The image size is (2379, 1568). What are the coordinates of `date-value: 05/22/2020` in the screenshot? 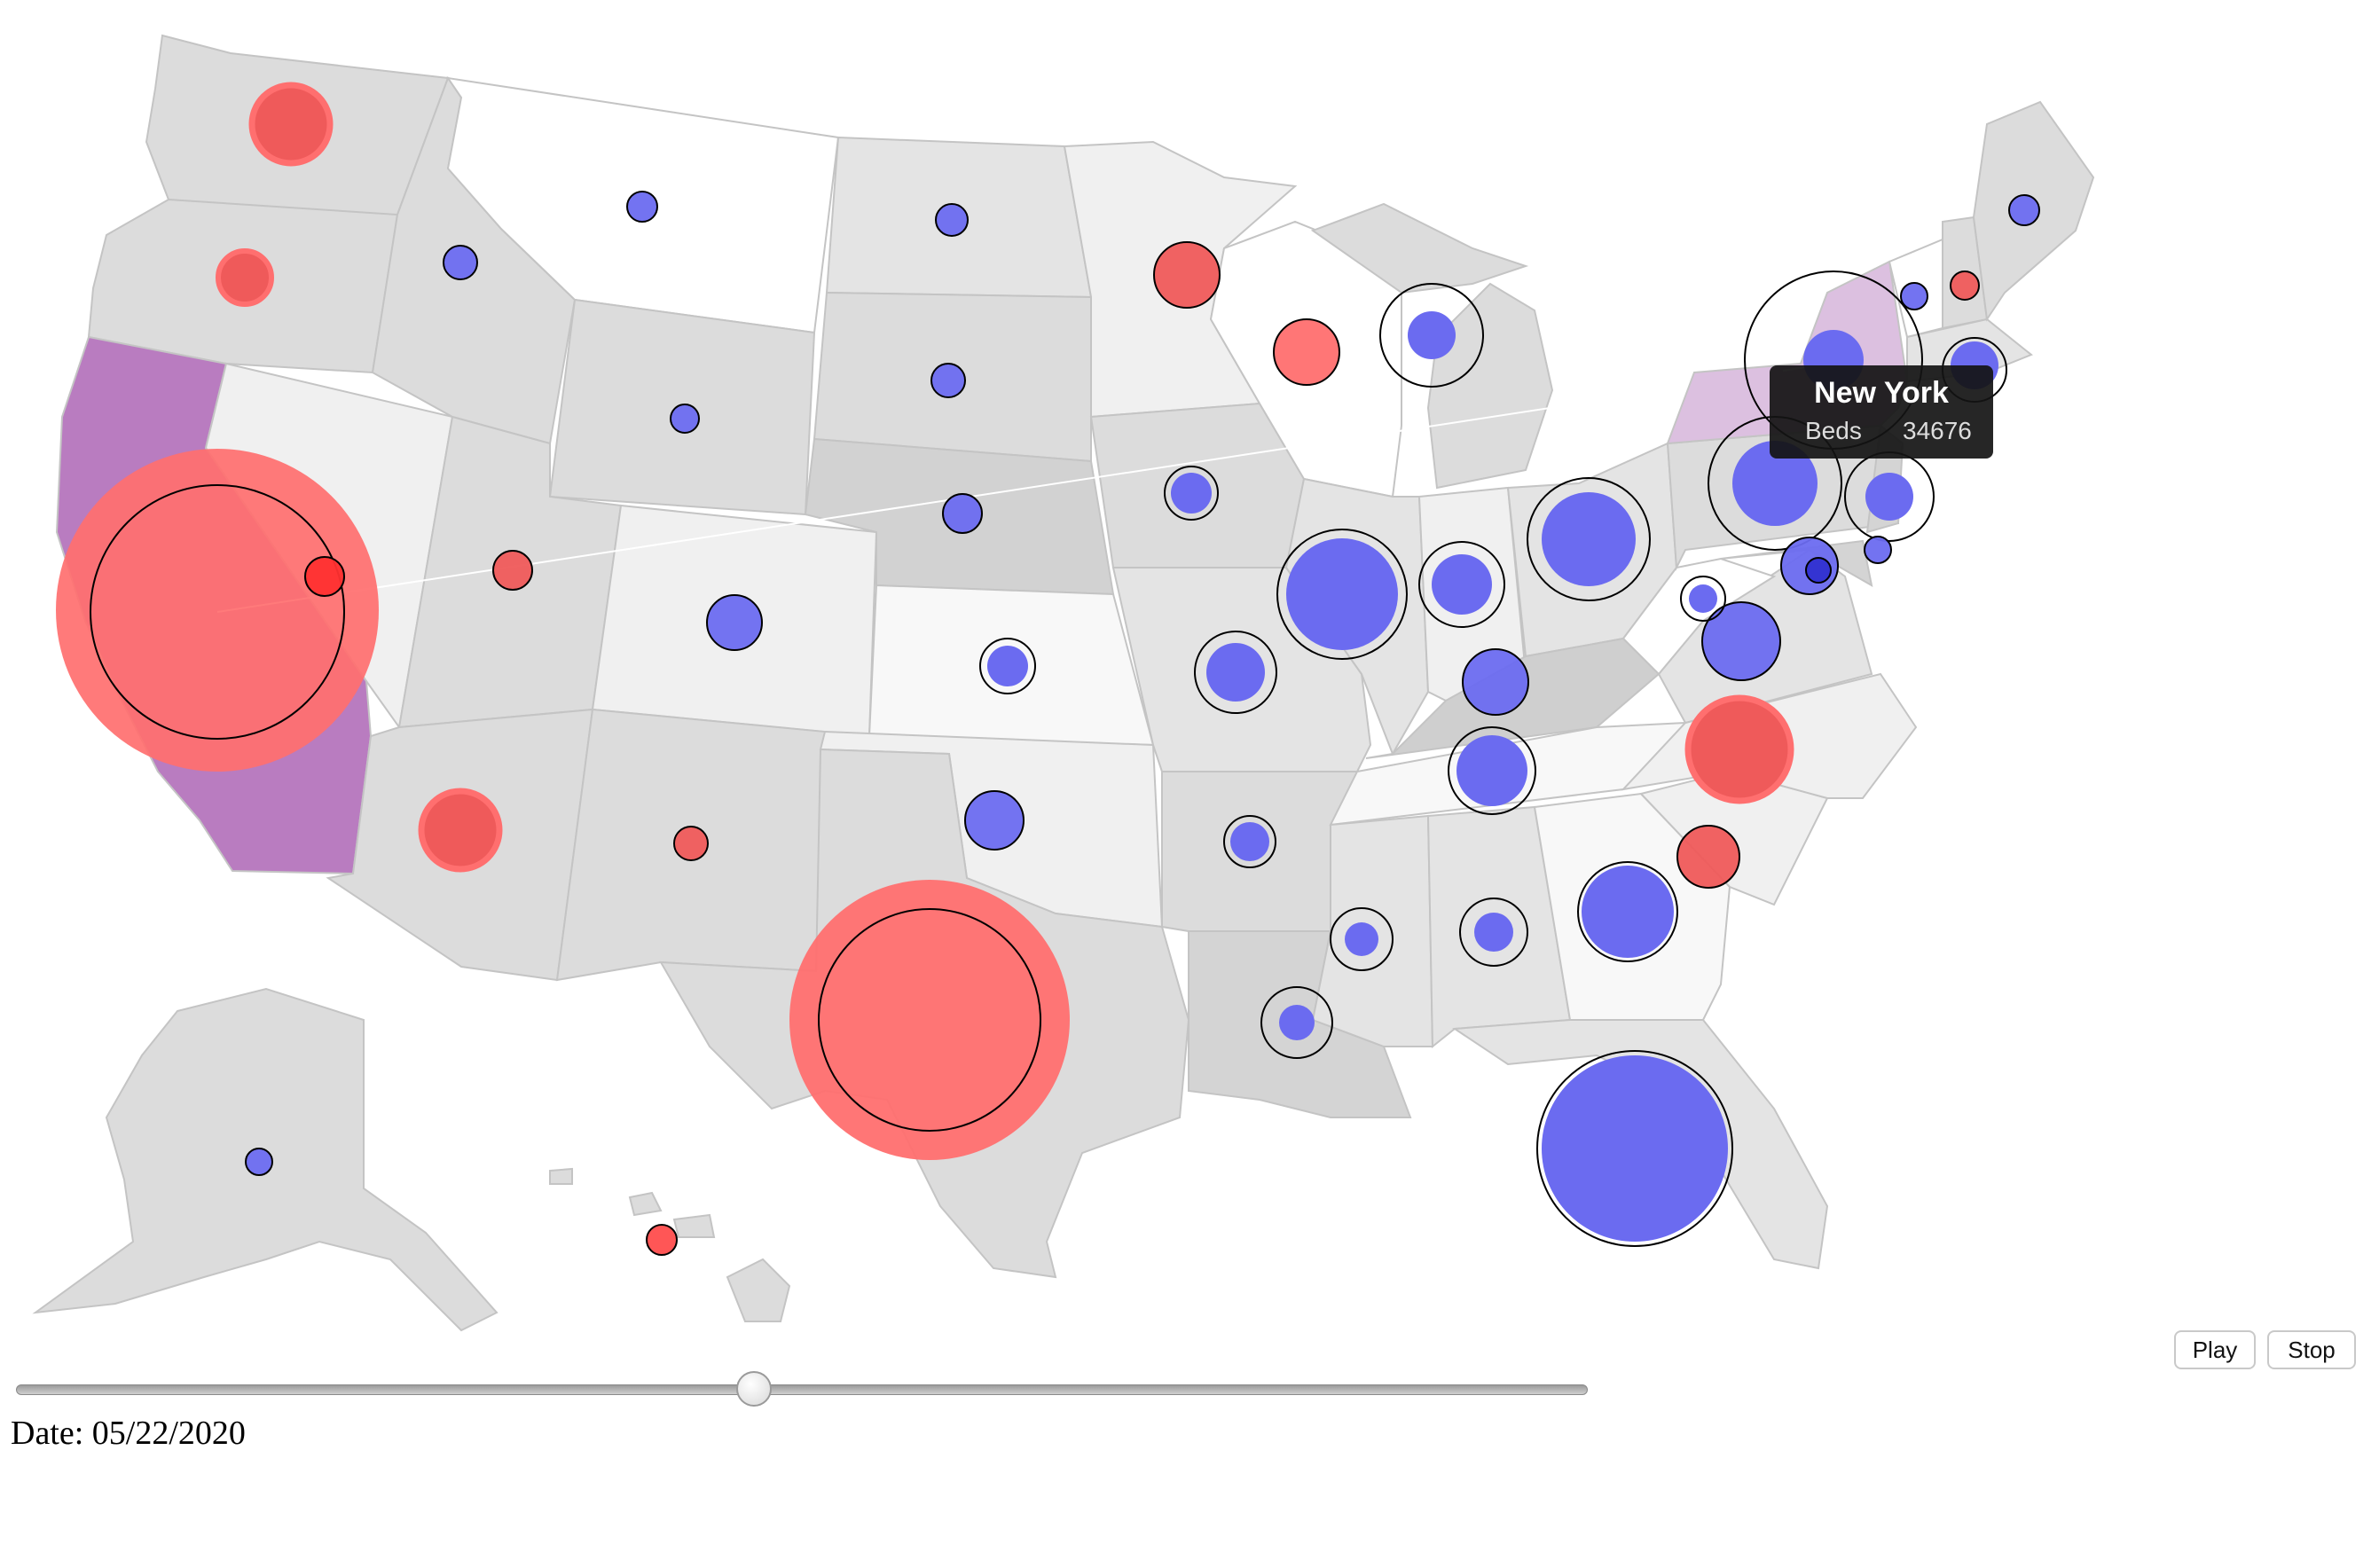 It's located at (168, 1433).